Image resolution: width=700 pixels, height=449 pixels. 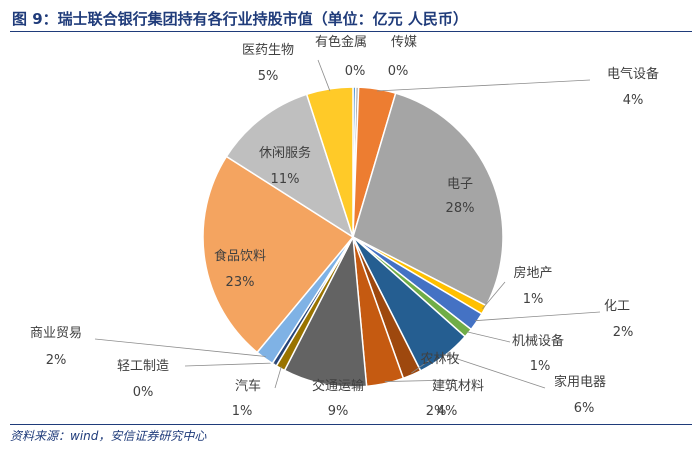 I want to click on slice-name-label: 电气设备, so click(x=633, y=74).